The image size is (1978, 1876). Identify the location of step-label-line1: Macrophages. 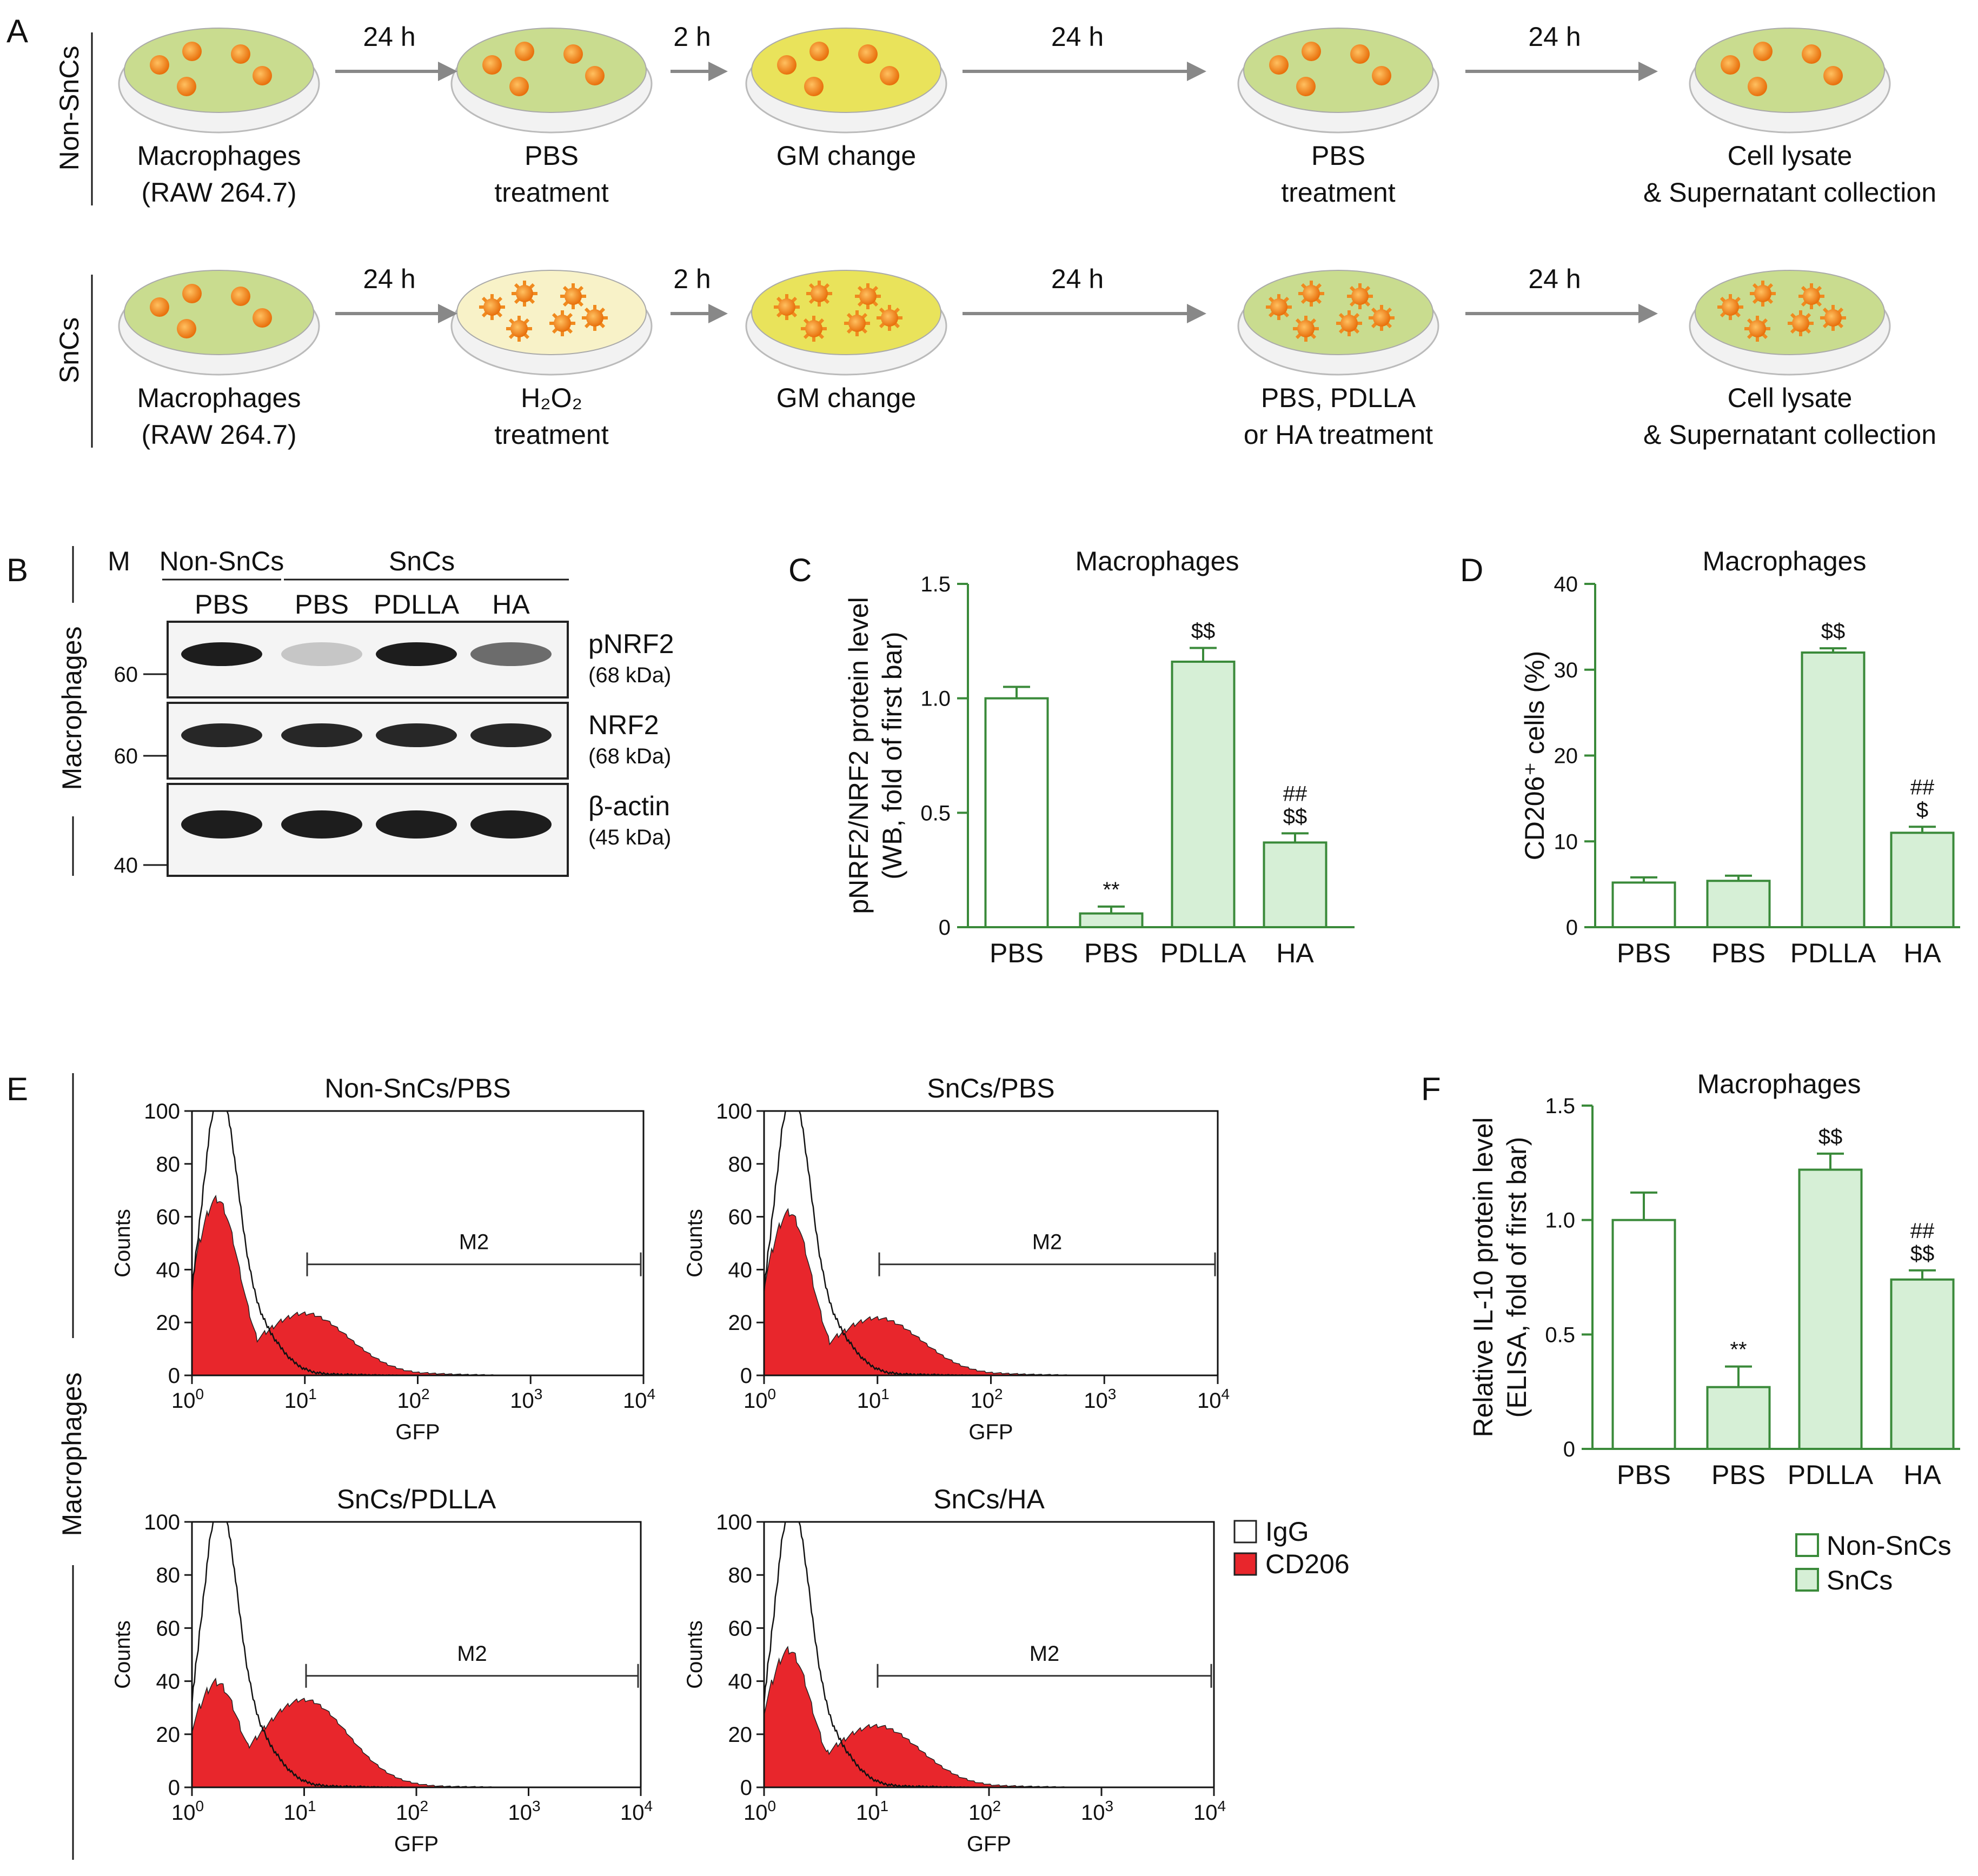
(219, 156).